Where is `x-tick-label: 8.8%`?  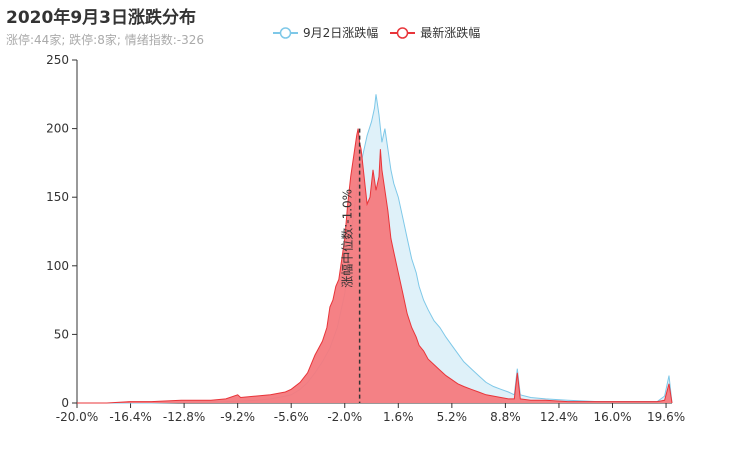 x-tick-label: 8.8% is located at coordinates (505, 417).